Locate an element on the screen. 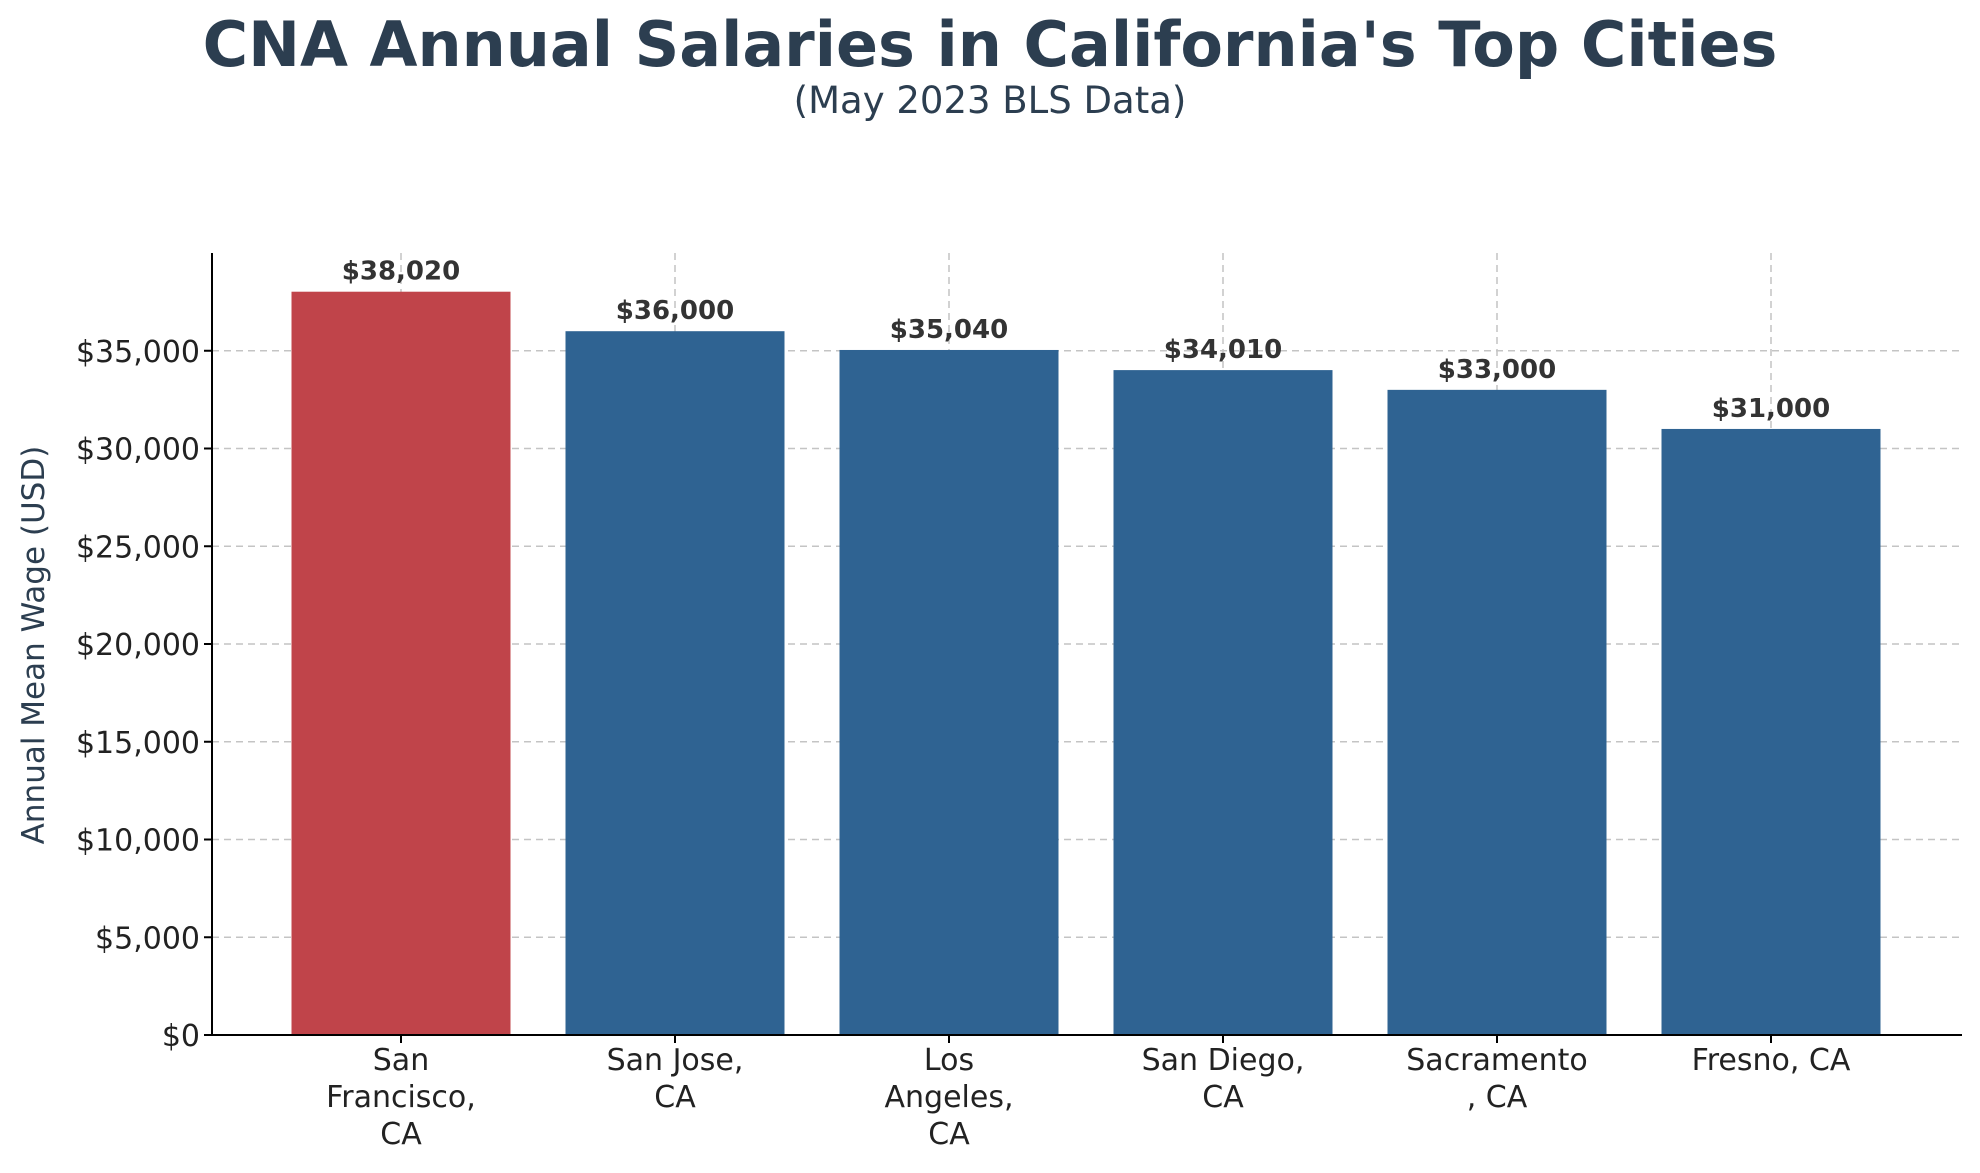  y-tick-label: $25,000 is located at coordinates (138, 547).